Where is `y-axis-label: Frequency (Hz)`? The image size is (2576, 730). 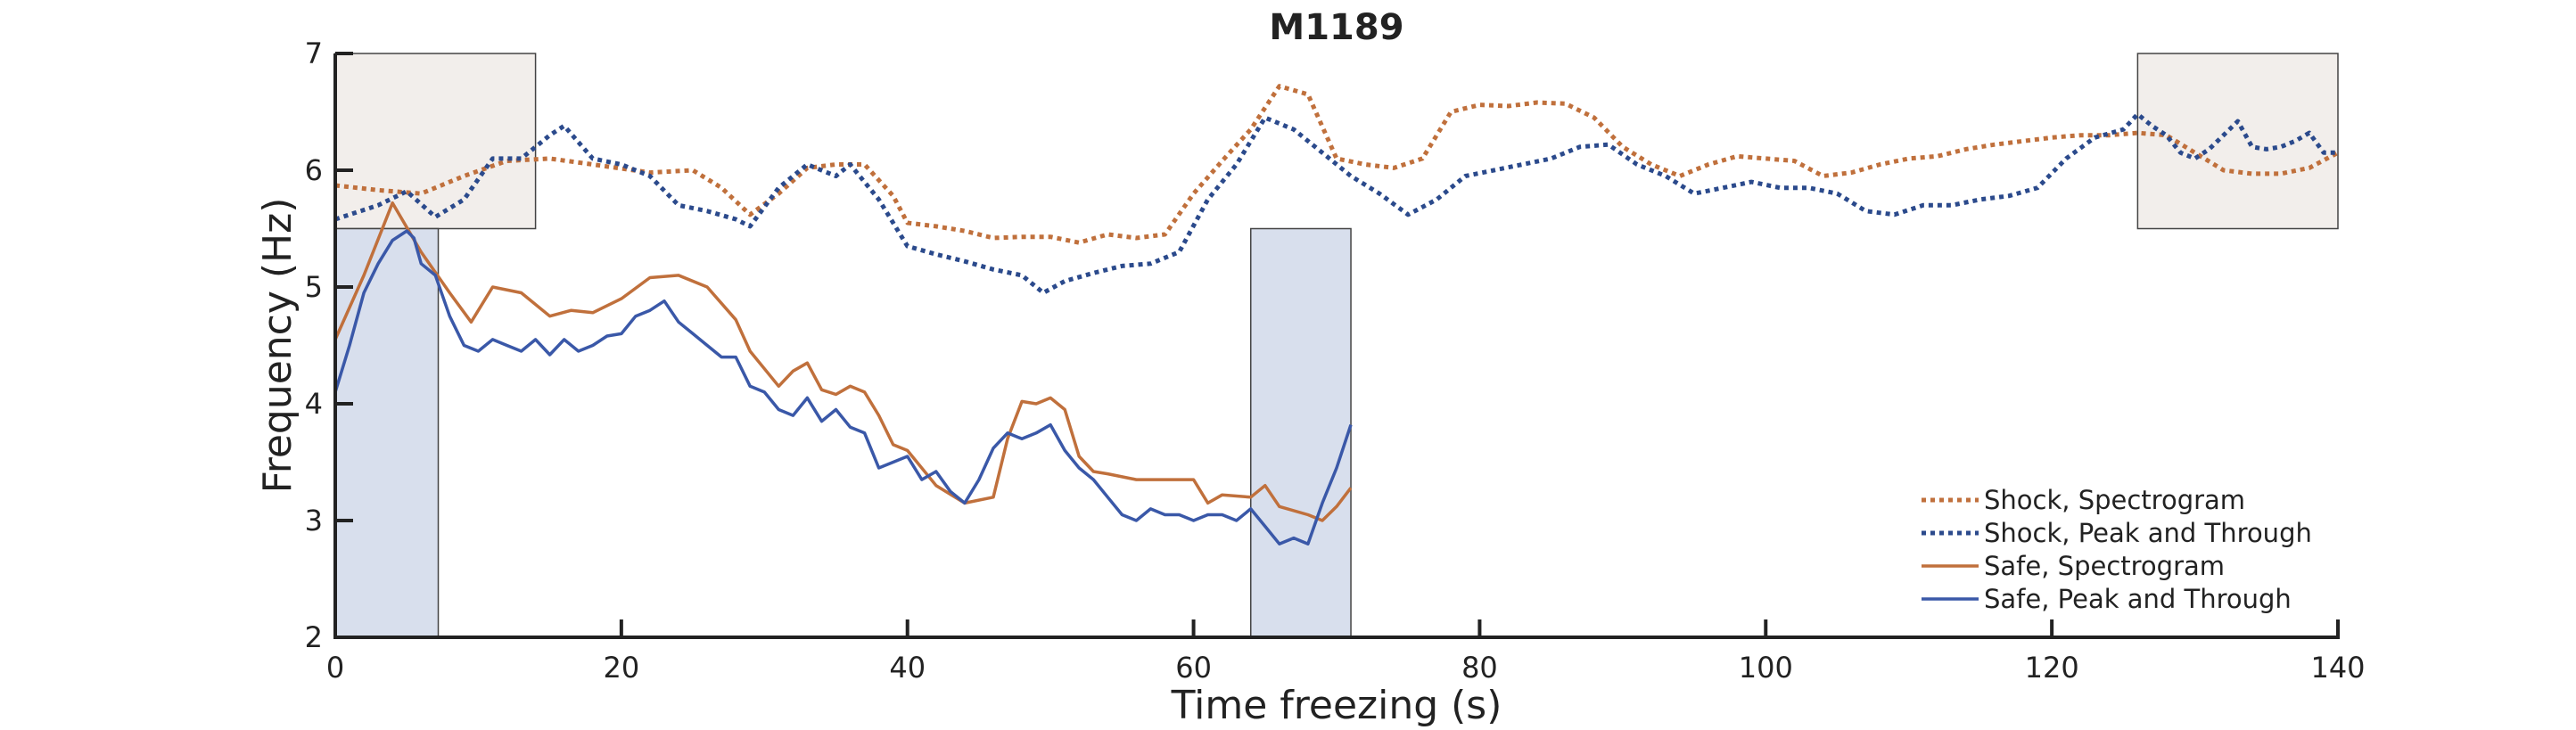 y-axis-label: Frequency (Hz) is located at coordinates (277, 346).